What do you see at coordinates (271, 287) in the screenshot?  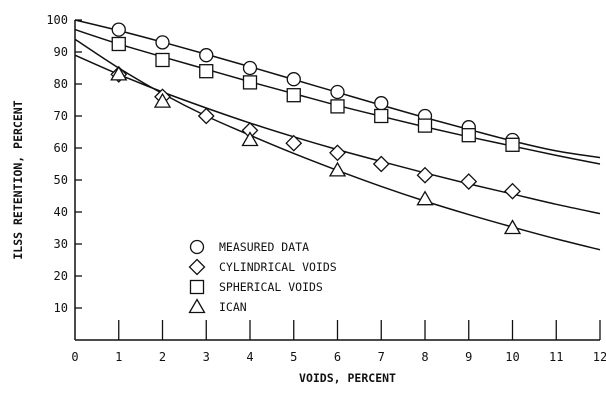 I see `legend-label-spherical-voids: SPHERICAL VOIDS` at bounding box center [271, 287].